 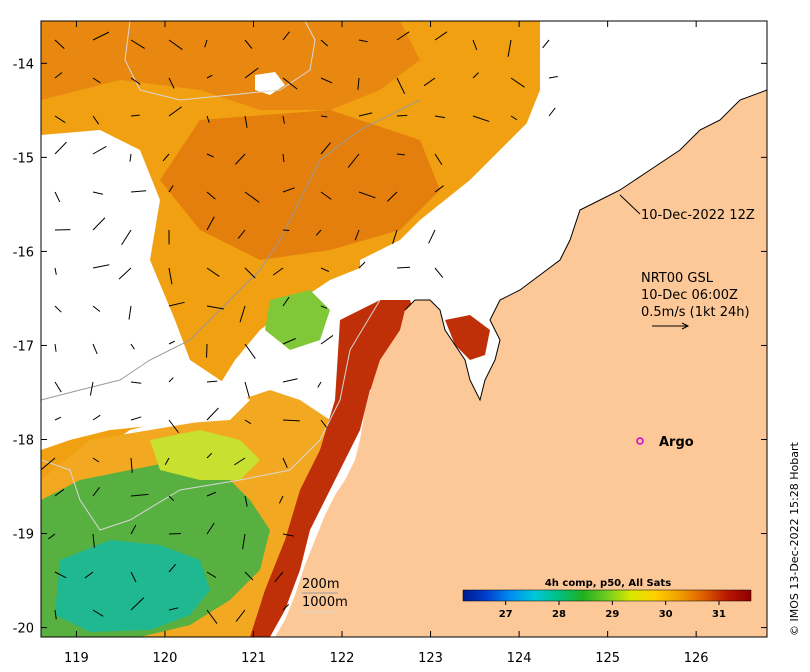 What do you see at coordinates (300, 185) in the screenshot?
I see `sst-field-orange-mid` at bounding box center [300, 185].